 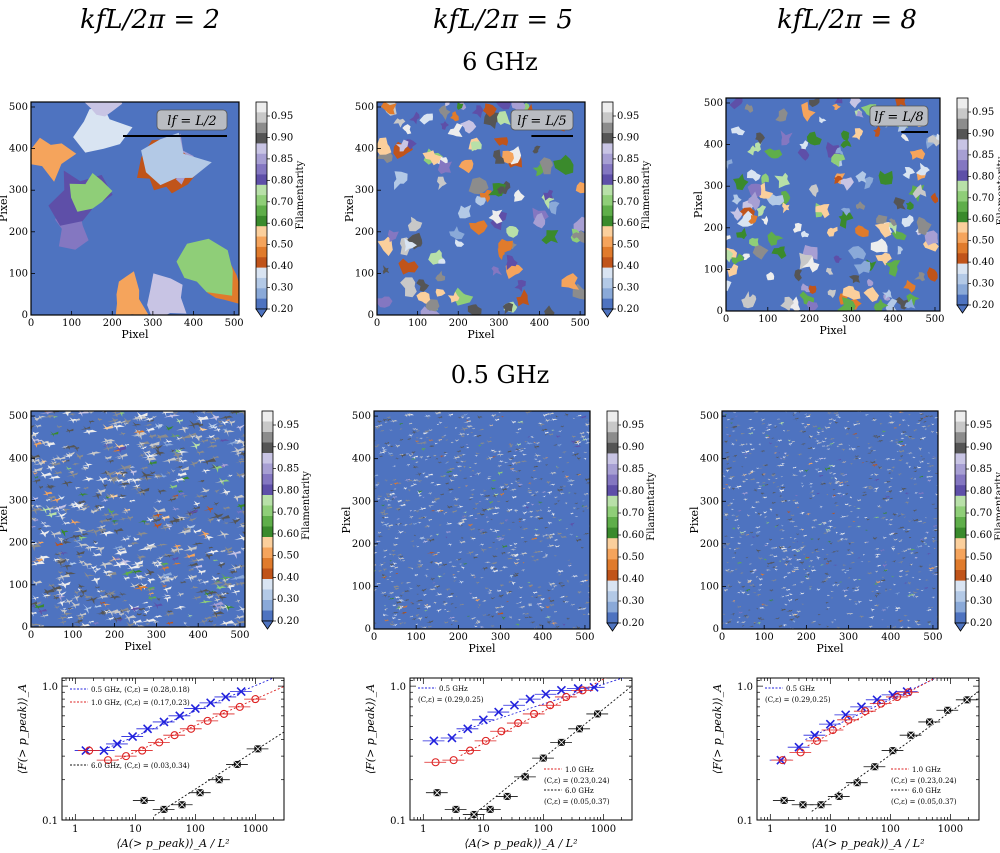 What do you see at coordinates (764, 637) in the screenshot?
I see `map-xtick-label: 100` at bounding box center [764, 637].